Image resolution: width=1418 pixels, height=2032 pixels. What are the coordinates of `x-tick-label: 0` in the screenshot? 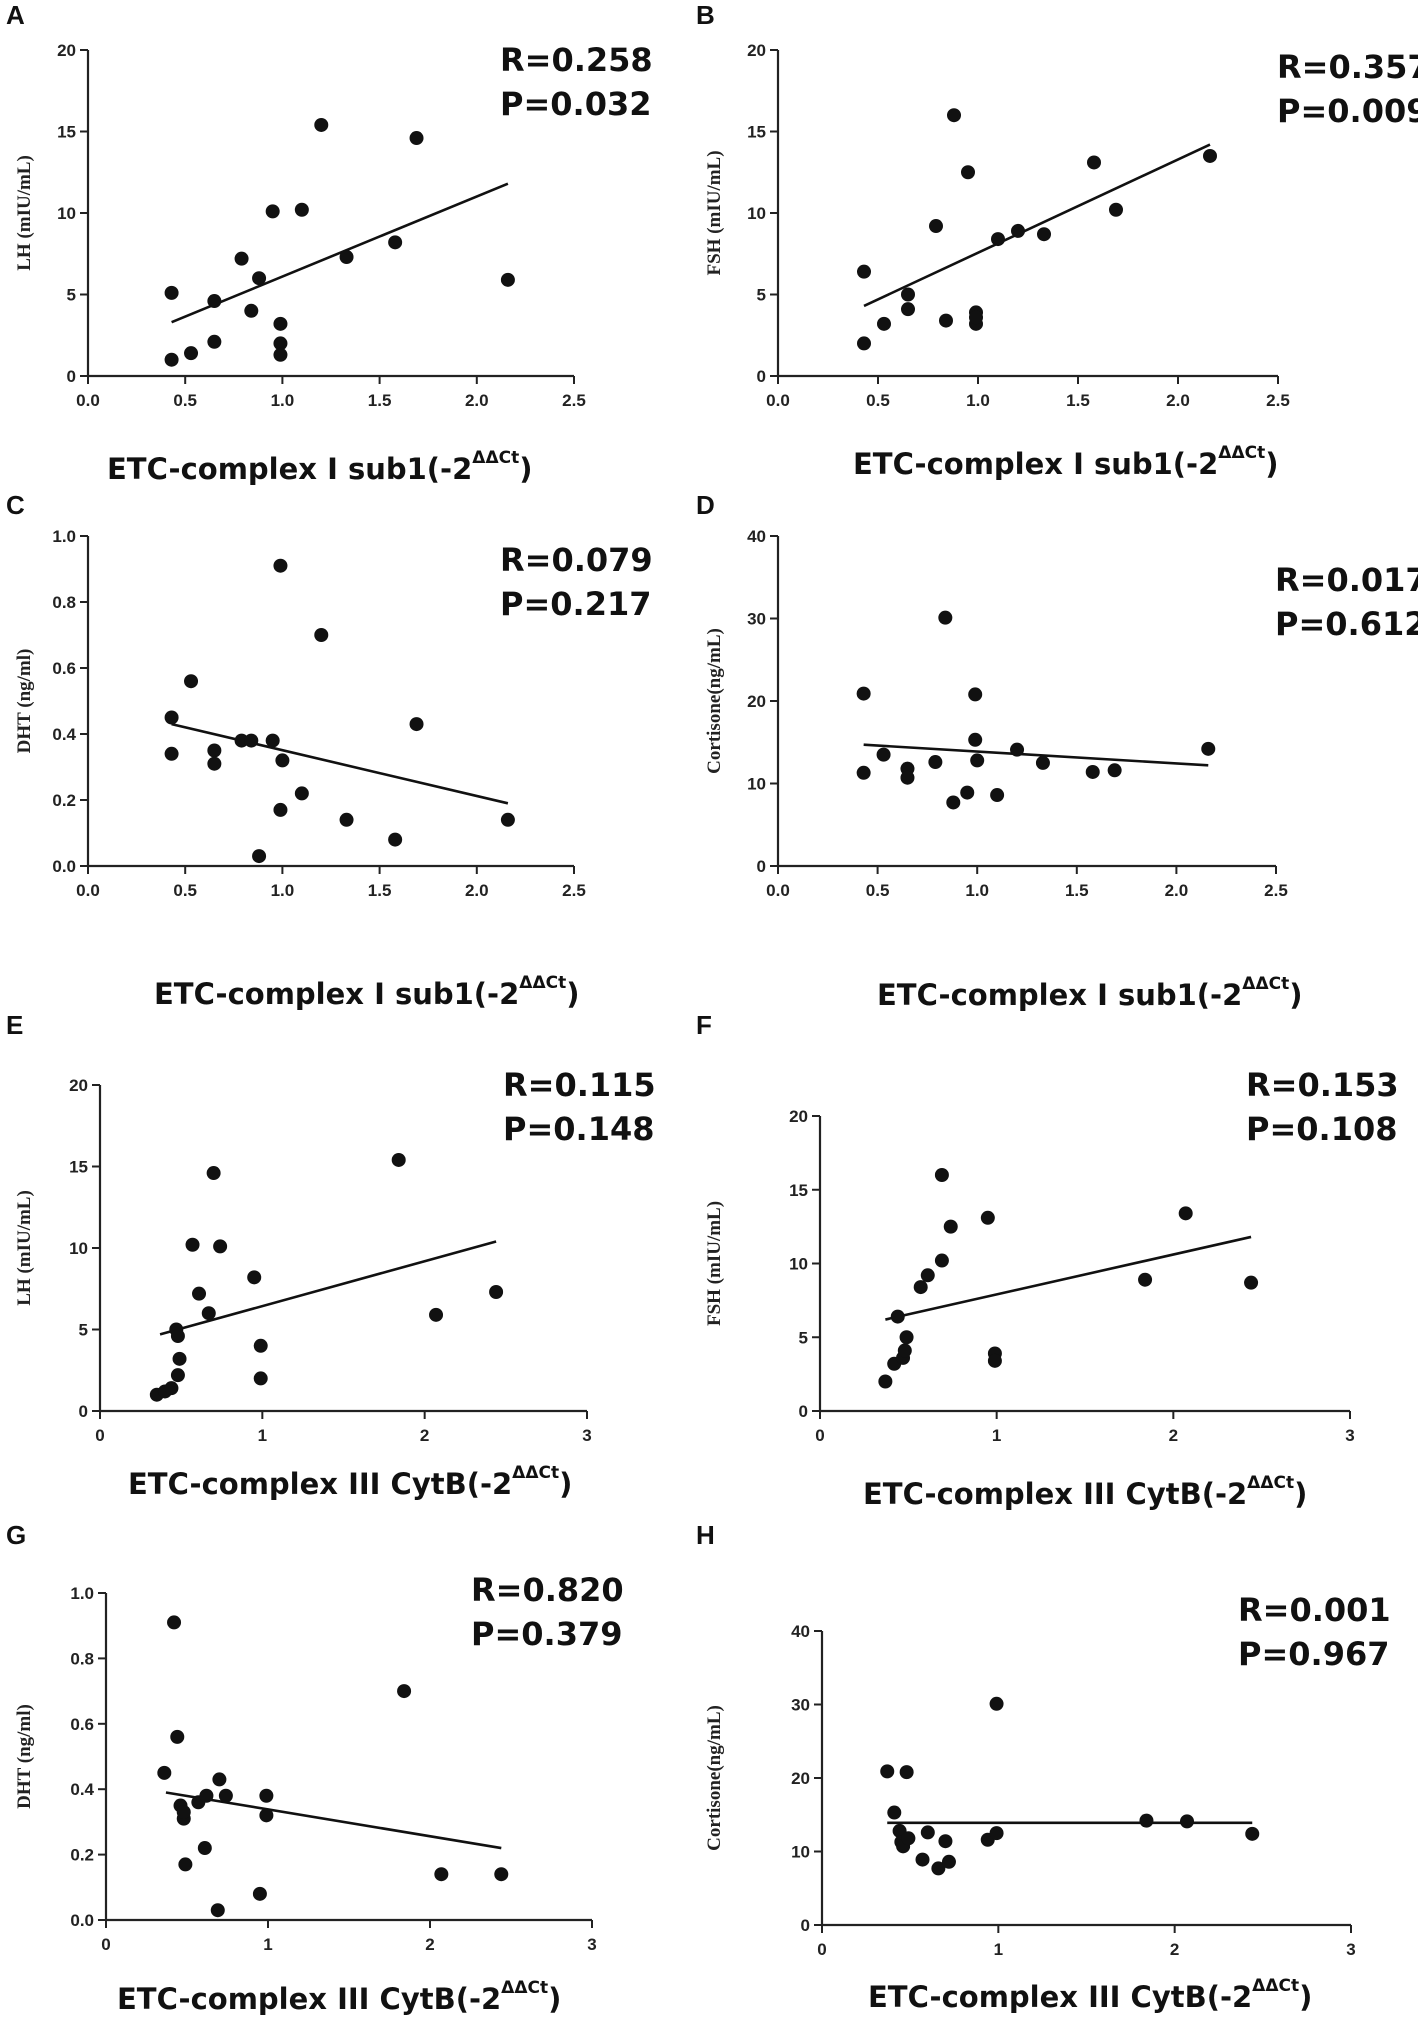 It's located at (99, 1435).